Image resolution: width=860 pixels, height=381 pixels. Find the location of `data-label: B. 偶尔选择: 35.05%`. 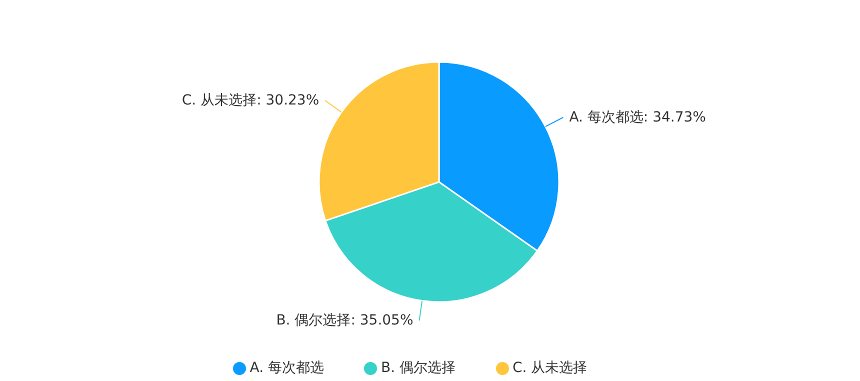

data-label: B. 偶尔选择: 35.05% is located at coordinates (345, 320).